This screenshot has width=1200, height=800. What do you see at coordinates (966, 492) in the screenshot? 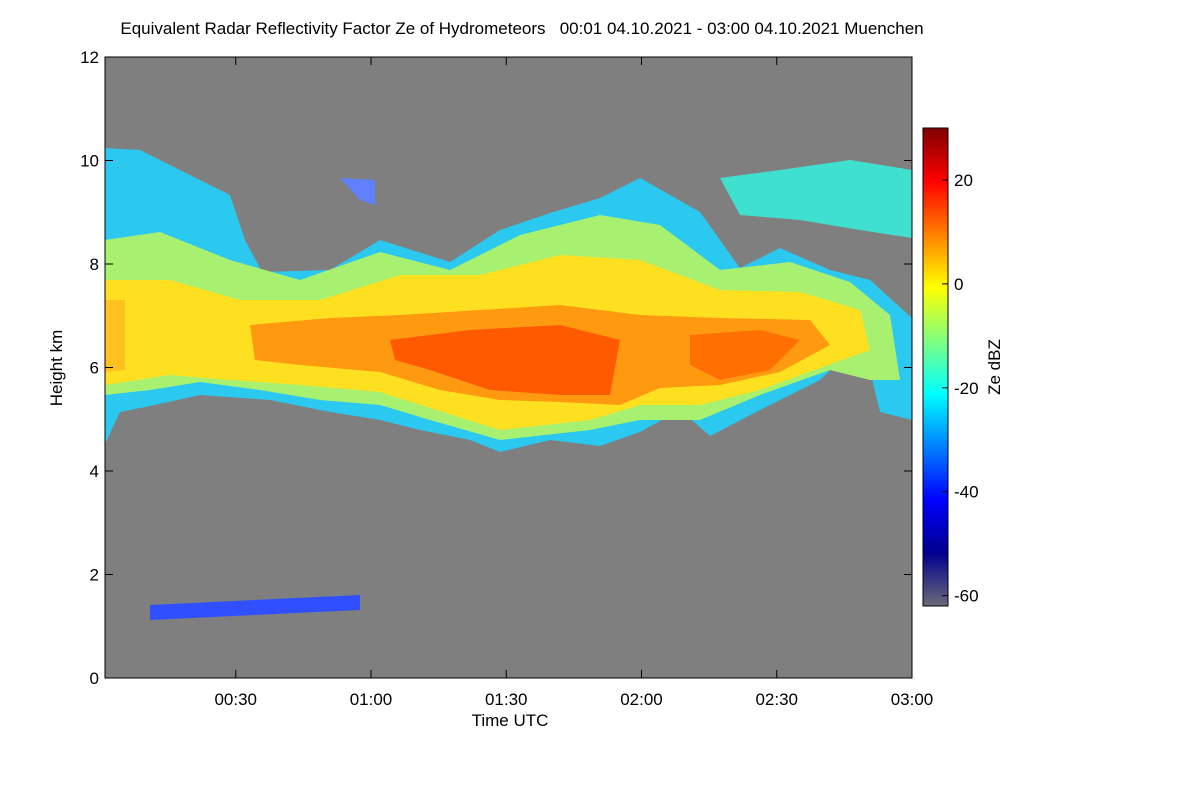
I see `colorbar-tick-label: -40` at bounding box center [966, 492].